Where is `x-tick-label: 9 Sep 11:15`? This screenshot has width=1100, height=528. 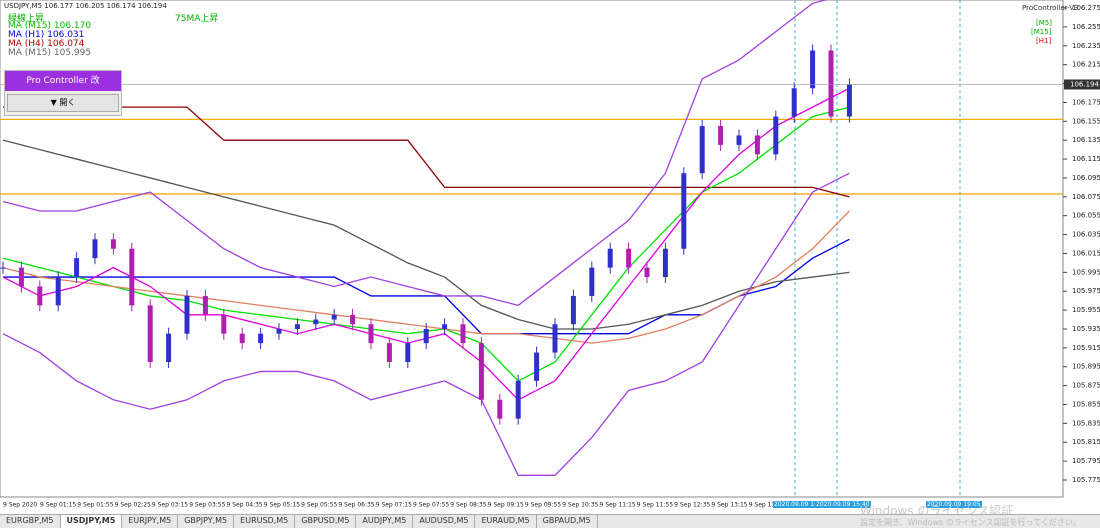
x-tick-label: 9 Sep 11:15 is located at coordinates (618, 505).